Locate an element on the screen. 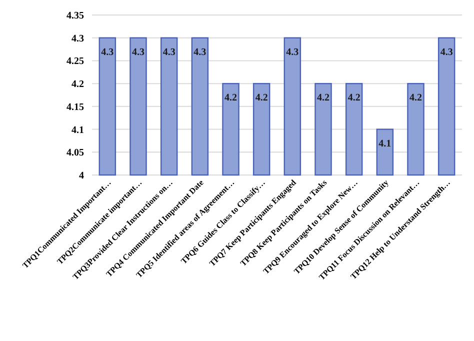 The image size is (474, 341). y-tick-label: 4.05 is located at coordinates (75, 153).